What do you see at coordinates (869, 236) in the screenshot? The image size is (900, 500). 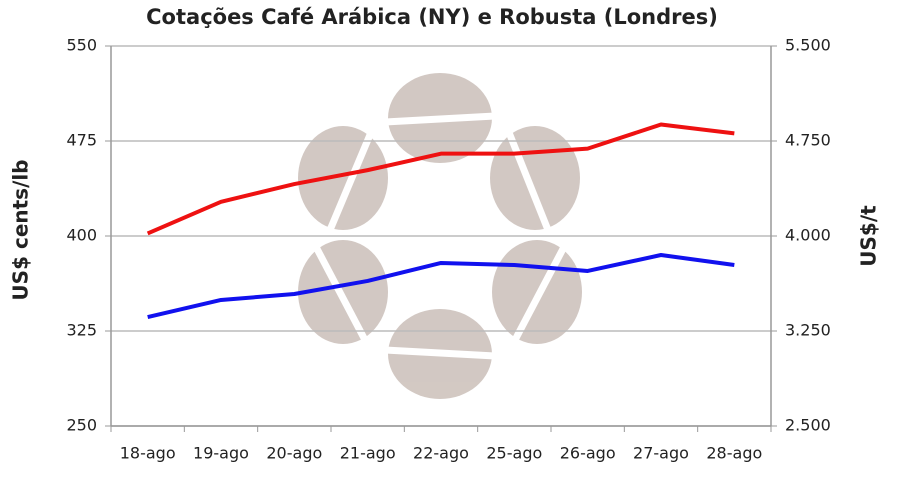 I see `y2-axis-label: US$/t` at bounding box center [869, 236].